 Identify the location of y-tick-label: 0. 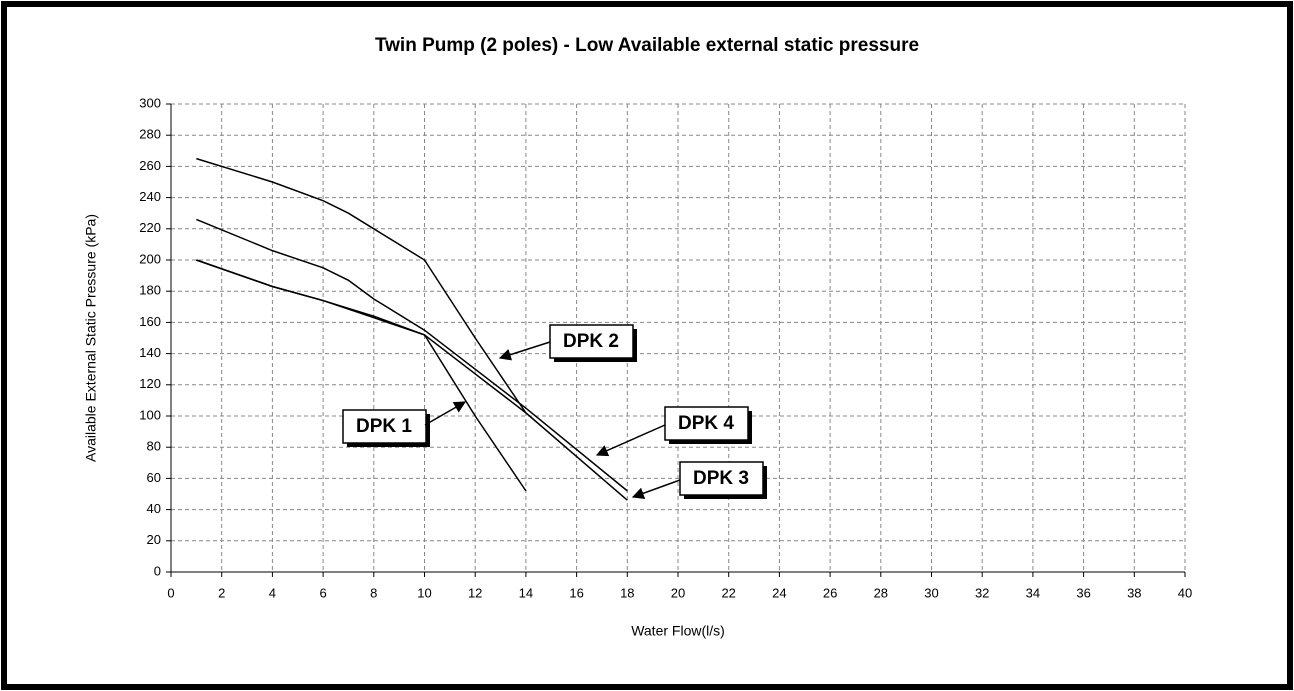
(157, 570).